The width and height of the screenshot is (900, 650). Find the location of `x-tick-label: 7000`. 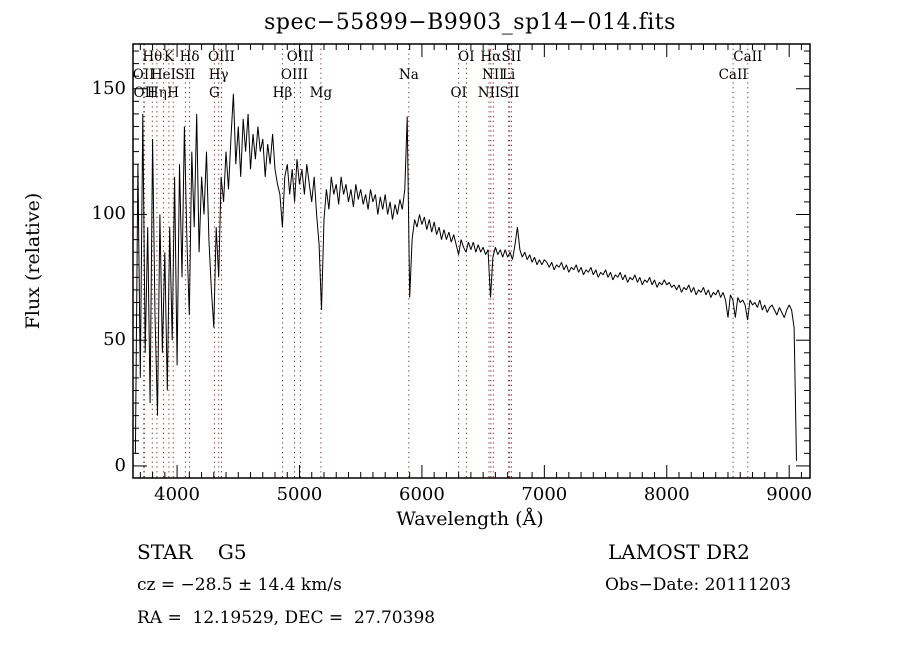

x-tick-label: 7000 is located at coordinates (544, 494).